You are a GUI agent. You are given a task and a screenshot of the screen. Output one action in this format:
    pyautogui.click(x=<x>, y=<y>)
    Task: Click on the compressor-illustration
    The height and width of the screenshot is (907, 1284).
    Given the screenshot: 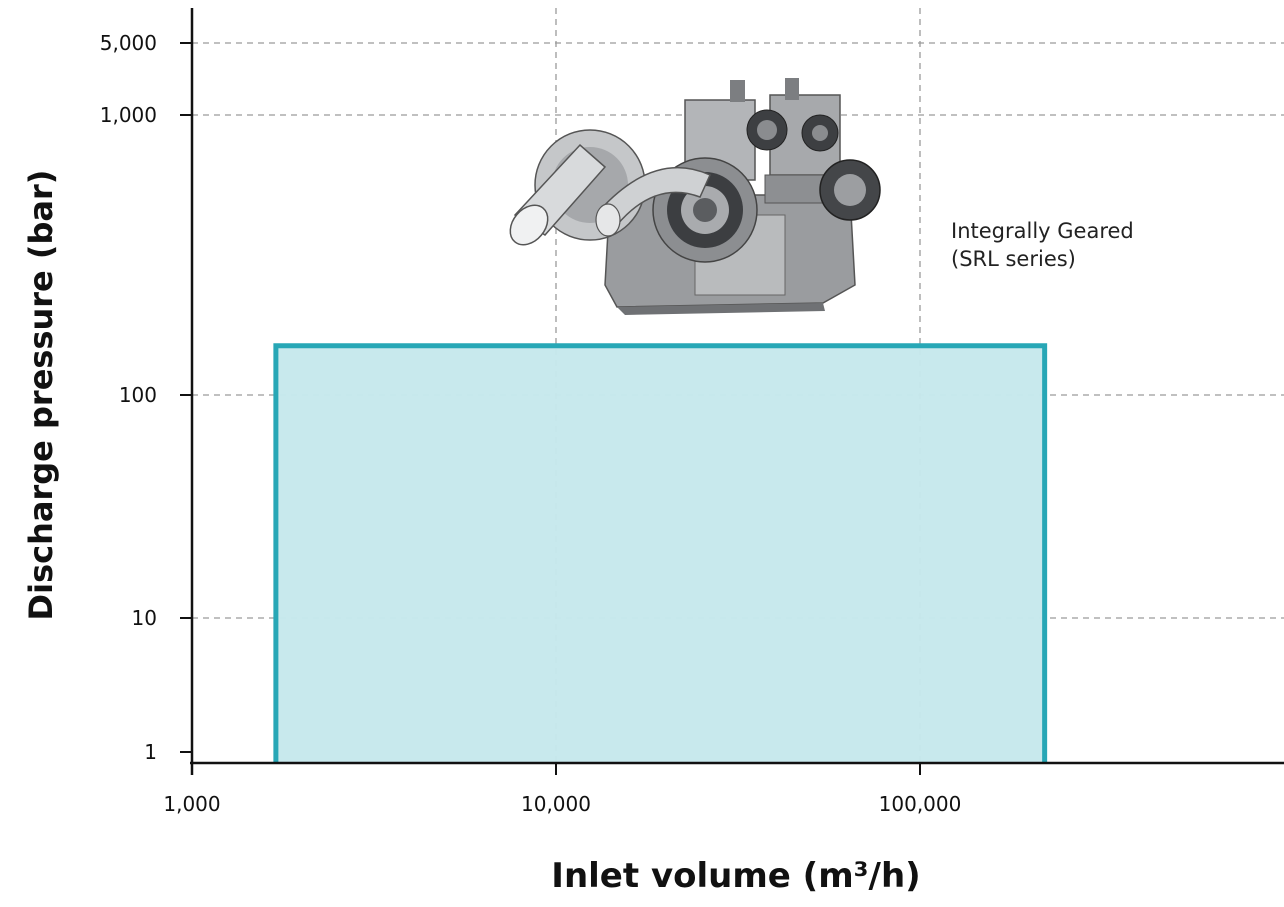 What is the action you would take?
    pyautogui.click(x=695, y=196)
    